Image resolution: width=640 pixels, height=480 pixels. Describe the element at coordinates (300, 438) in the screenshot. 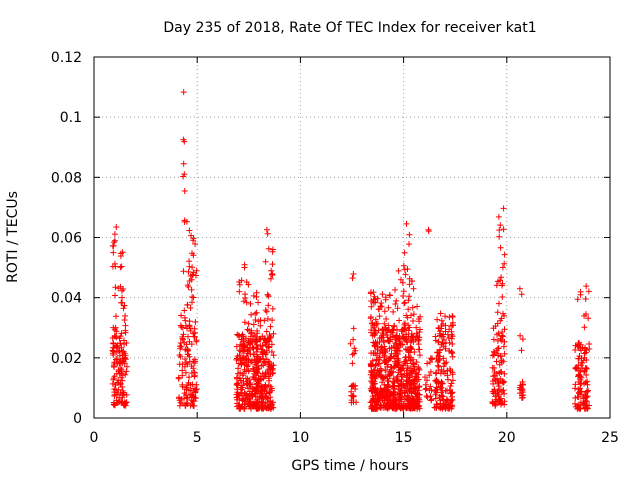

I see `x-tick-label: 10` at that location.